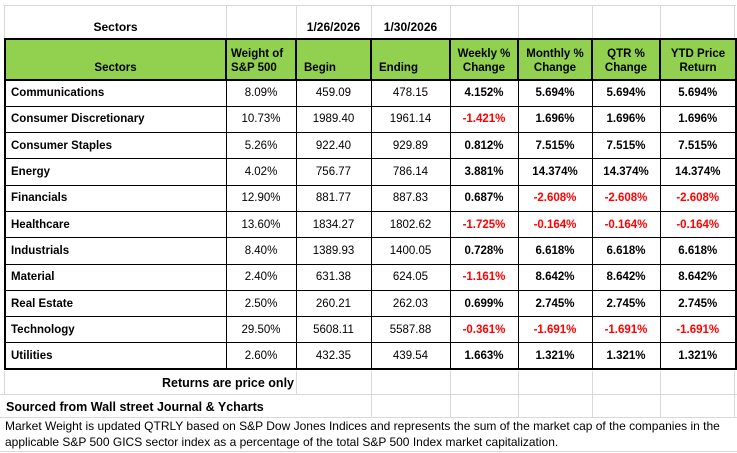  Describe the element at coordinates (261, 303) in the screenshot. I see `weight-cell: 2.50%` at that location.